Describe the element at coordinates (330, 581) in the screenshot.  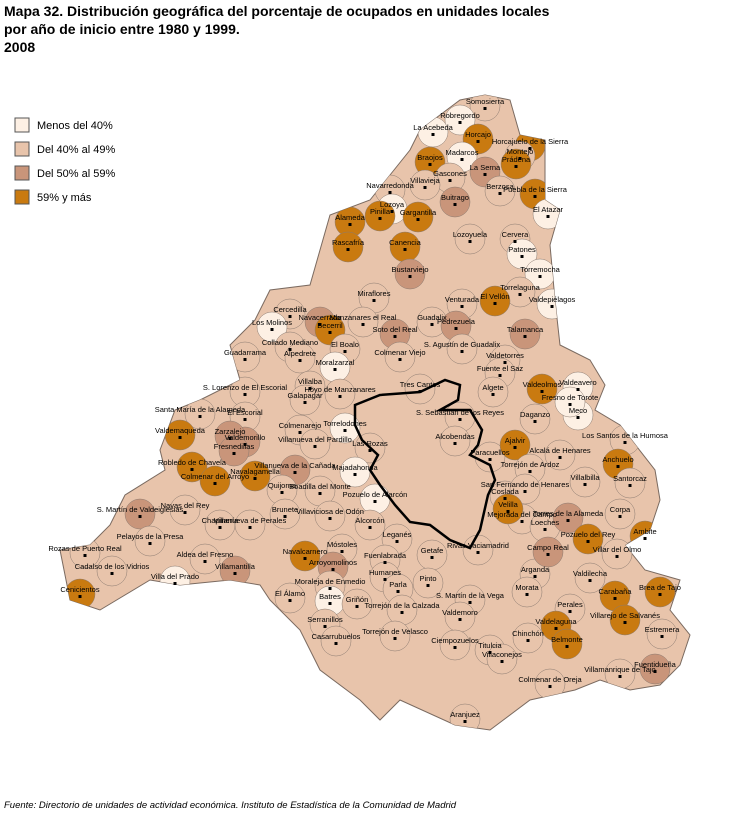
I see `municipality-name: Moraleja de Enmedio` at that location.